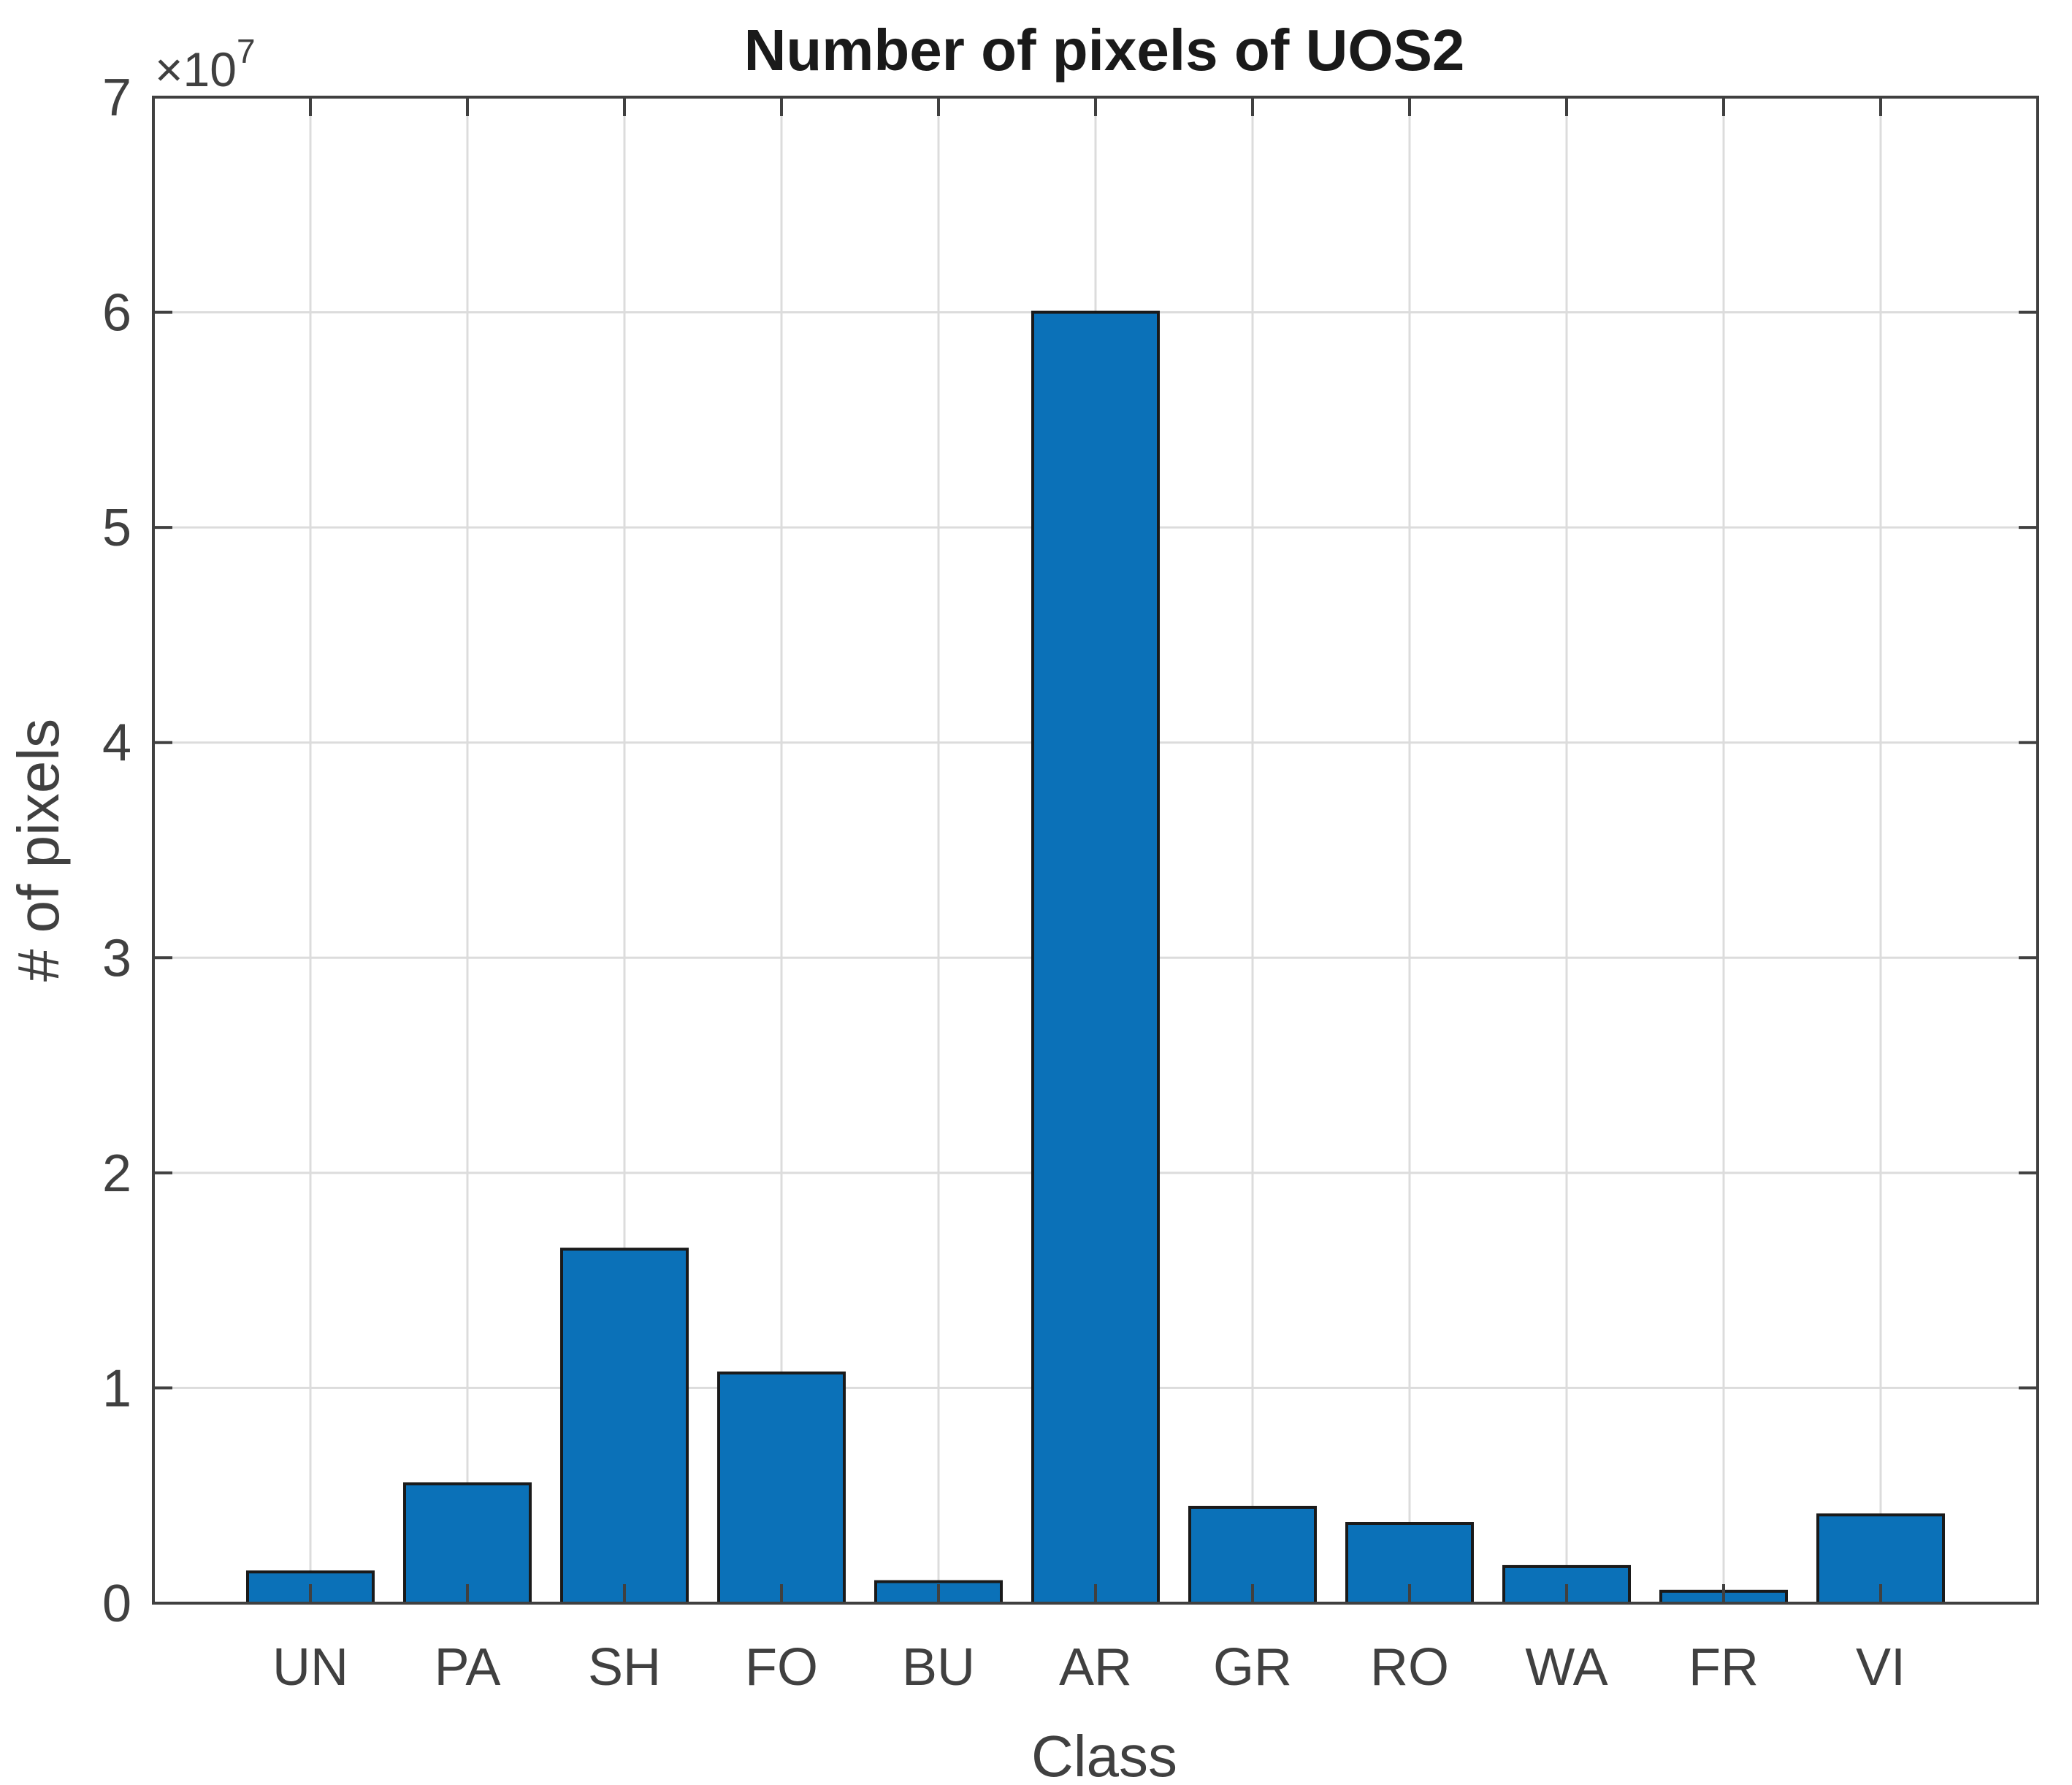  What do you see at coordinates (116, 744) in the screenshot?
I see `y-tick-label: 4` at bounding box center [116, 744].